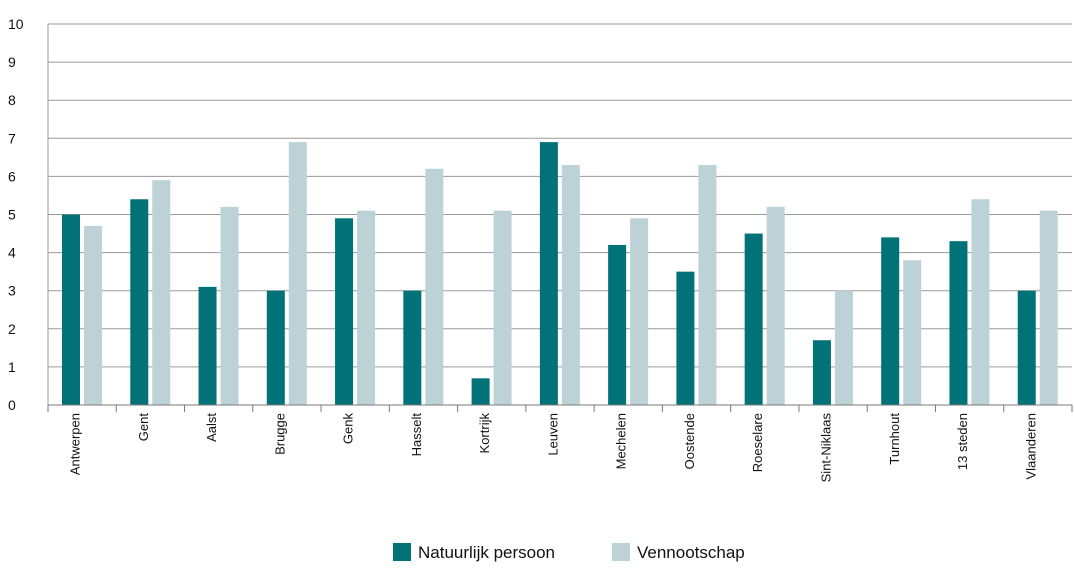 This screenshot has height=574, width=1074. I want to click on x-tick-label: Mechelen, so click(621, 441).